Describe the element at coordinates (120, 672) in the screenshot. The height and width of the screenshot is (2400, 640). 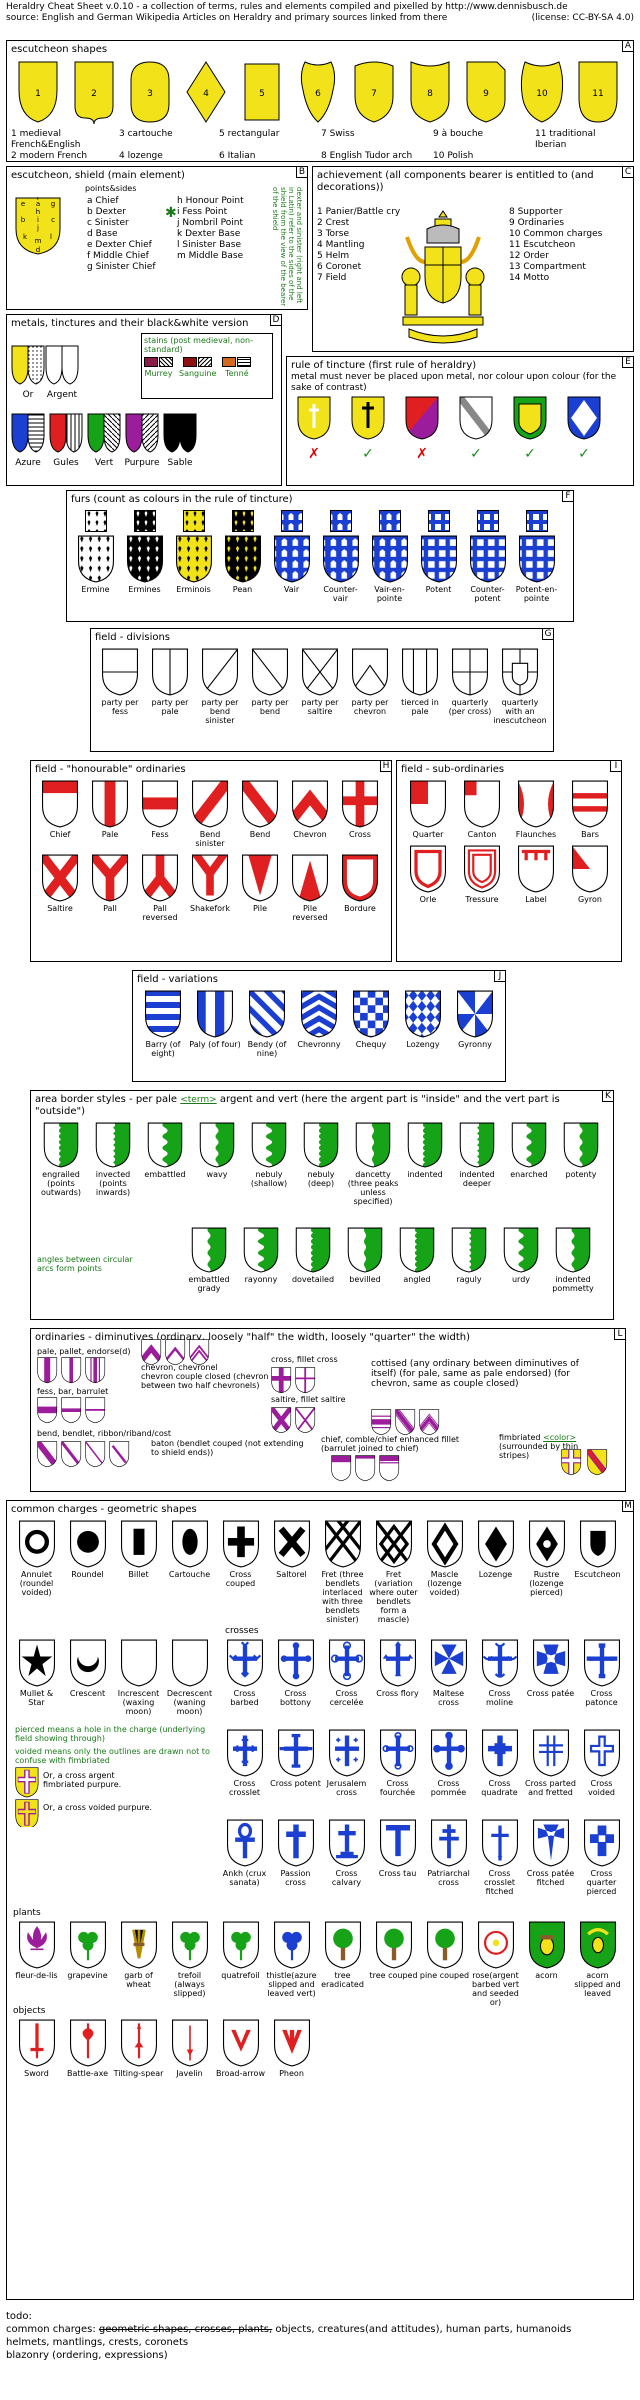
I see `division-shield` at that location.